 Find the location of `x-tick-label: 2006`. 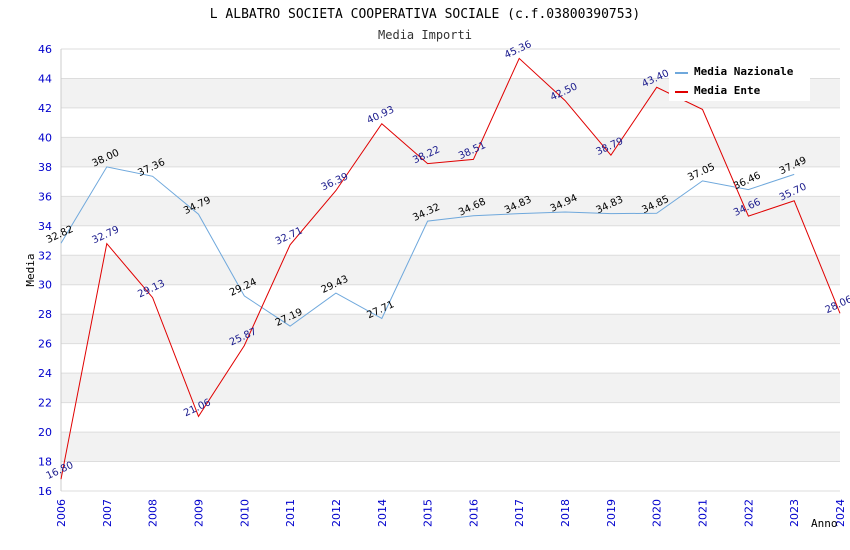

x-tick-label: 2006 is located at coordinates (61, 513).